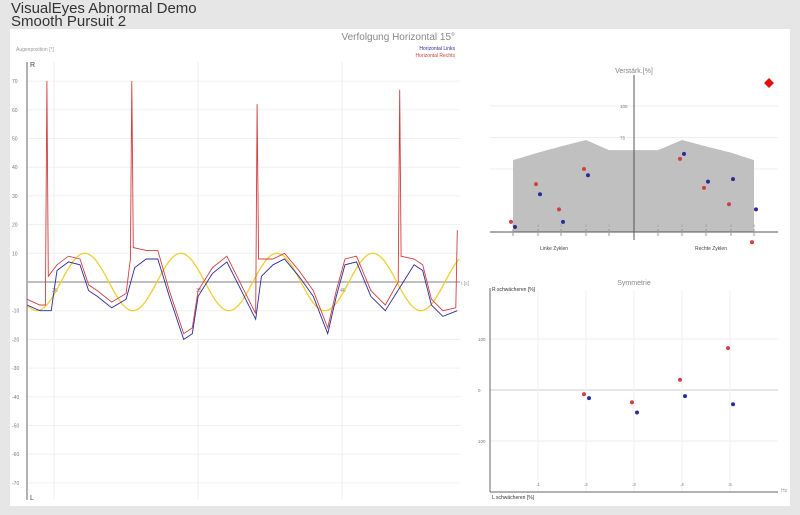  What do you see at coordinates (479, 390) in the screenshot?
I see `y-tick-label: 0` at bounding box center [479, 390].